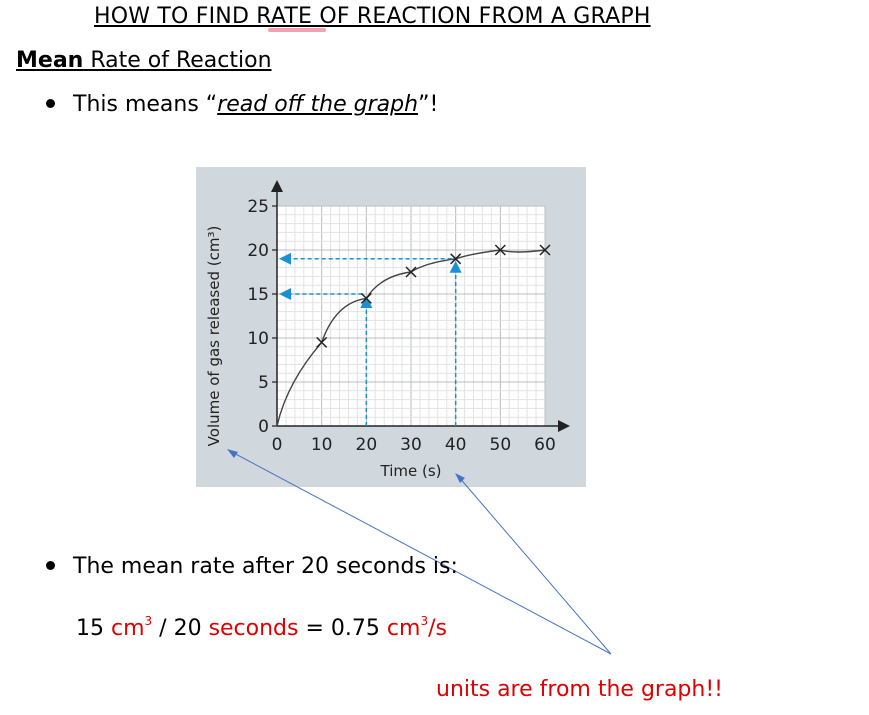 The width and height of the screenshot is (869, 715). Describe the element at coordinates (403, 628) in the screenshot. I see `calc-unit-rate-base: cm` at that location.